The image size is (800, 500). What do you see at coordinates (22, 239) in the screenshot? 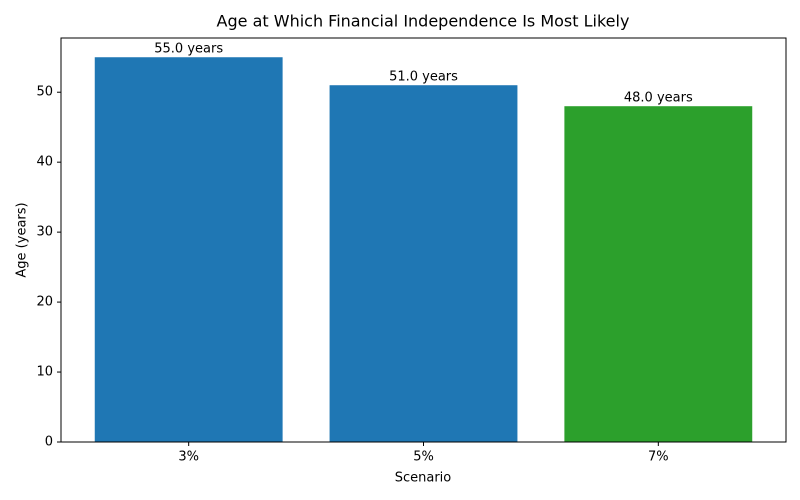
I see `y-axis-label: Age (years)` at bounding box center [22, 239].